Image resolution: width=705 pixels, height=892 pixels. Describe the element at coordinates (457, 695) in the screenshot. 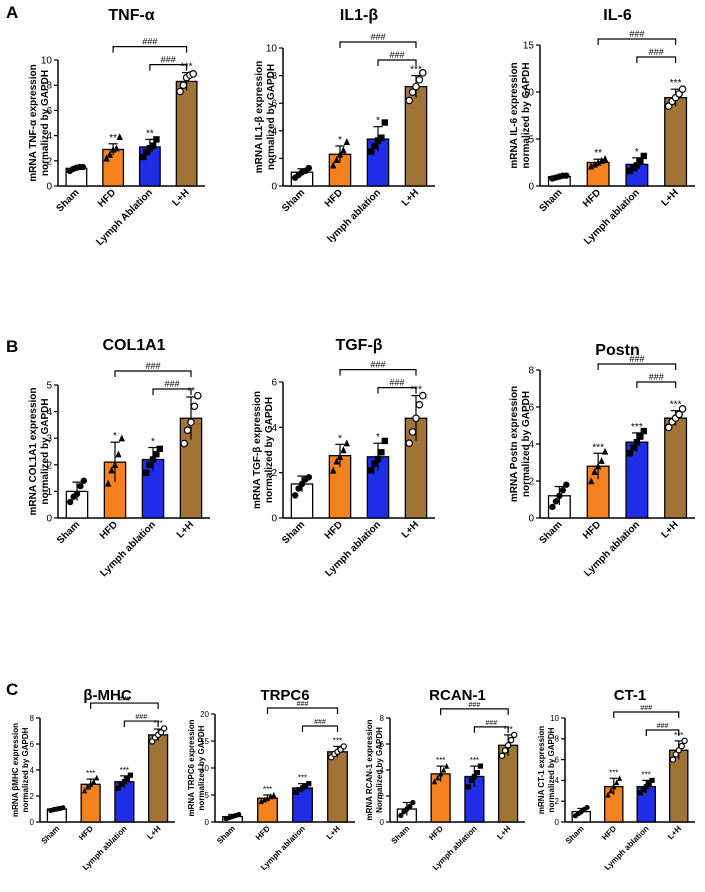

I see `chart-title: RCAN-1` at that location.